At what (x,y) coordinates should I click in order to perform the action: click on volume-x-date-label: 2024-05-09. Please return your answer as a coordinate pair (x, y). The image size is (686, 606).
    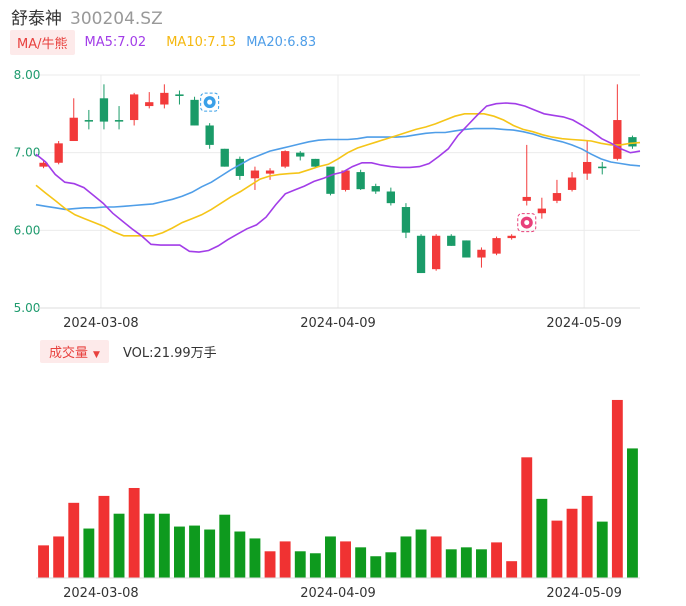
    Looking at the image, I should click on (584, 593).